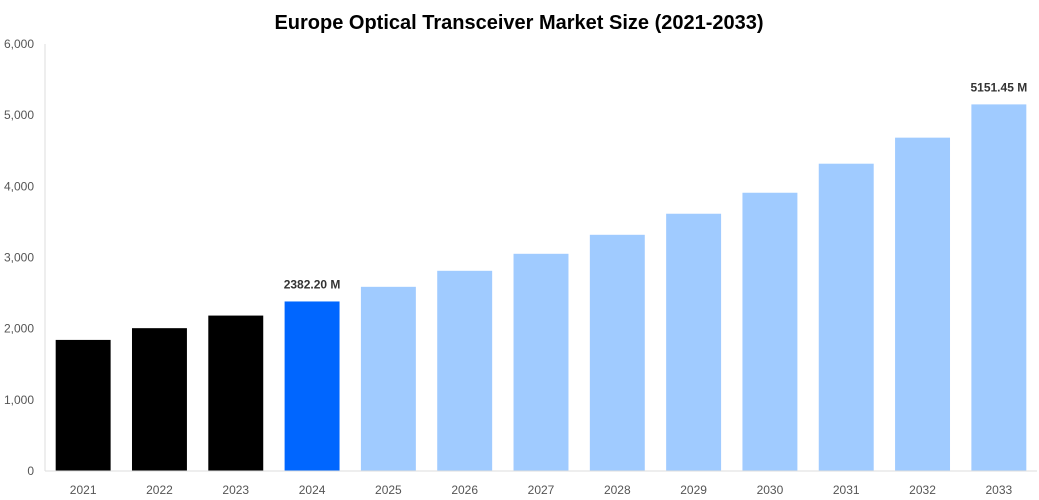 The width and height of the screenshot is (1039, 500). What do you see at coordinates (312, 284) in the screenshot?
I see `data-label: 2382.20 M` at bounding box center [312, 284].